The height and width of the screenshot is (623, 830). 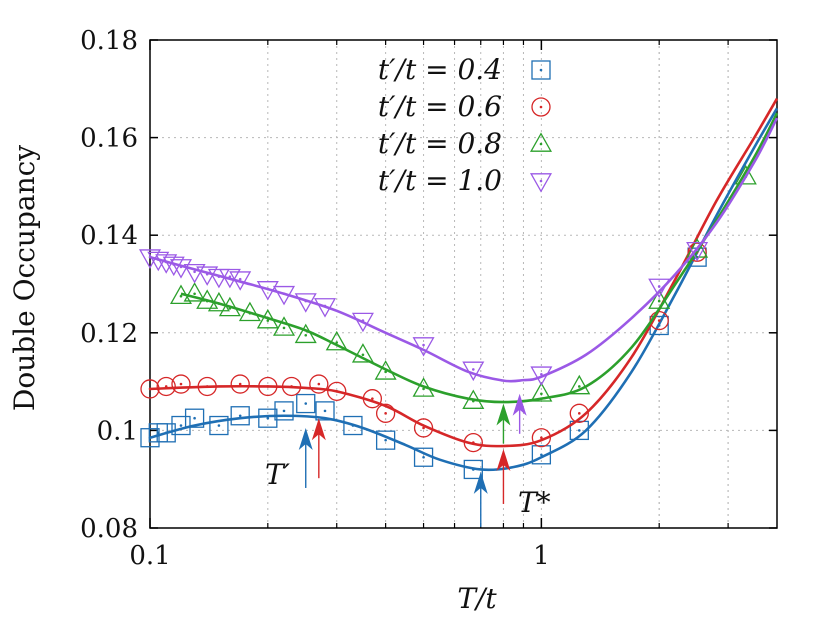 What do you see at coordinates (440, 106) in the screenshot?
I see `legend-label: t′/t = 0.6` at bounding box center [440, 106].